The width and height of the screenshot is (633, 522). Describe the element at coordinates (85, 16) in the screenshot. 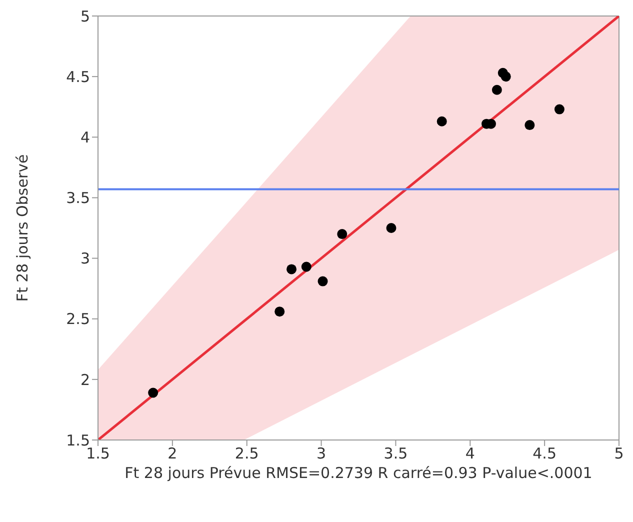

I see `y-tick-label: 5` at that location.